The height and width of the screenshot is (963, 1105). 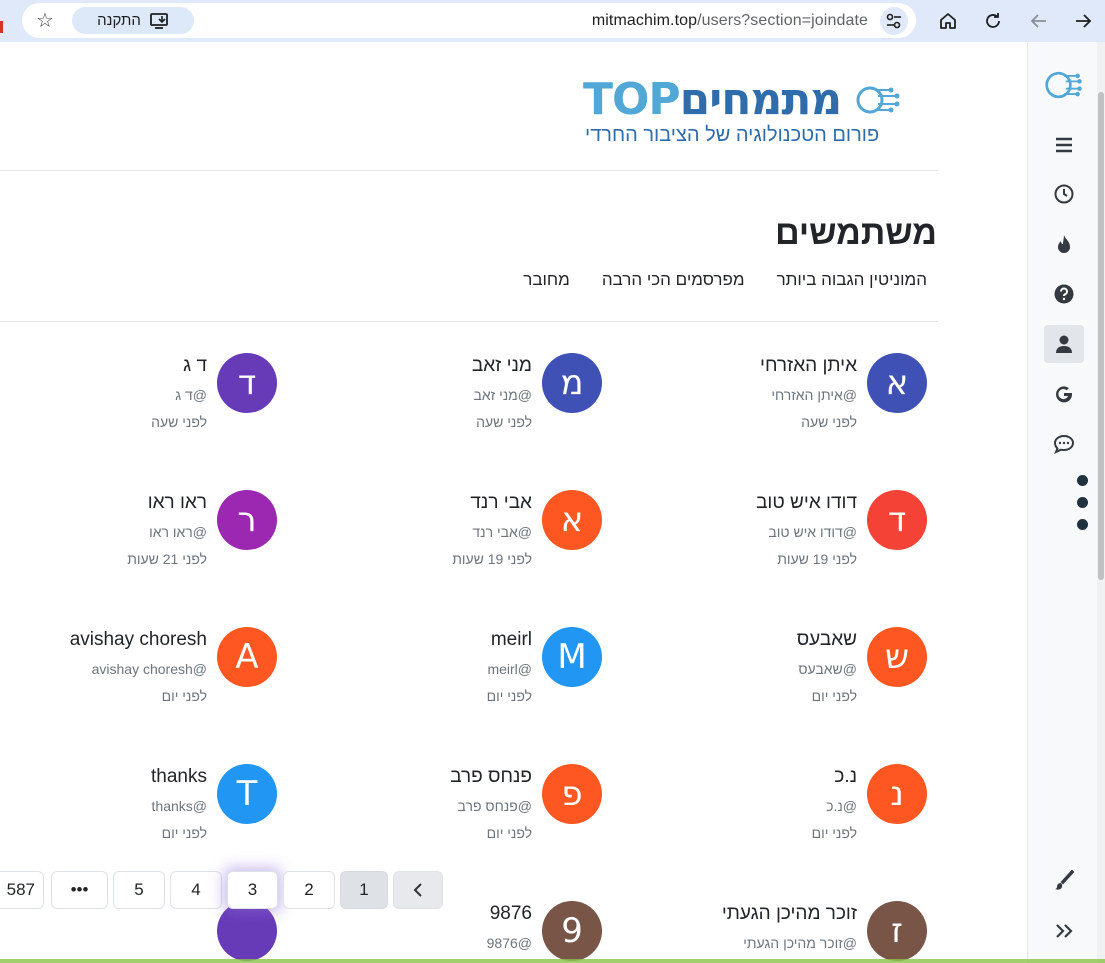 What do you see at coordinates (897, 657) in the screenshot?
I see `avatar: ש` at bounding box center [897, 657].